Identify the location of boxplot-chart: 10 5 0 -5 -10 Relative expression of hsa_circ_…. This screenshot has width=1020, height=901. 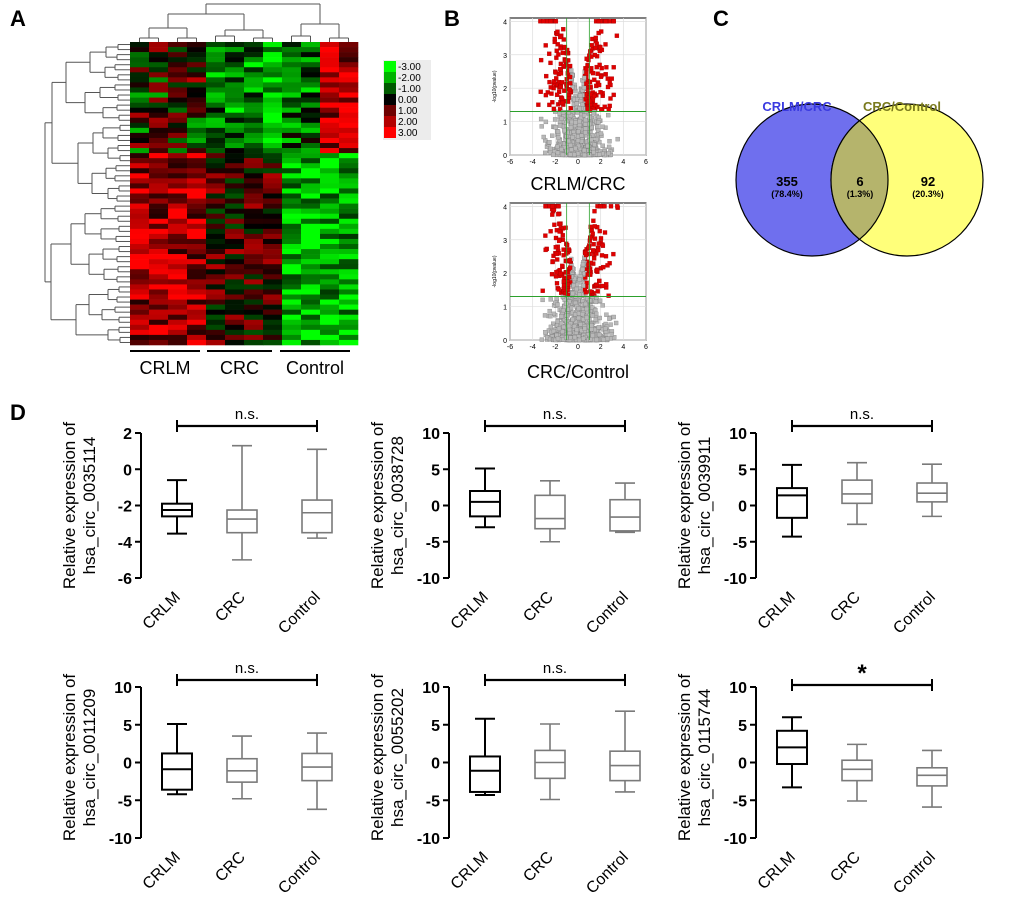
(504, 778).